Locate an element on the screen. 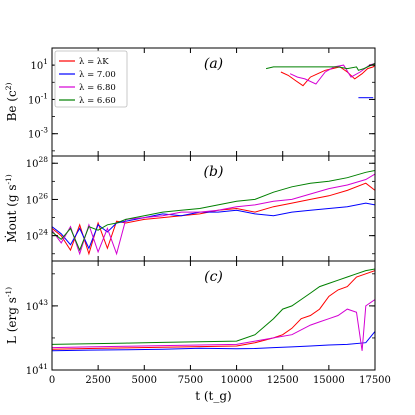 The height and width of the screenshot is (415, 415). panel-tag: (c) is located at coordinates (213, 277).